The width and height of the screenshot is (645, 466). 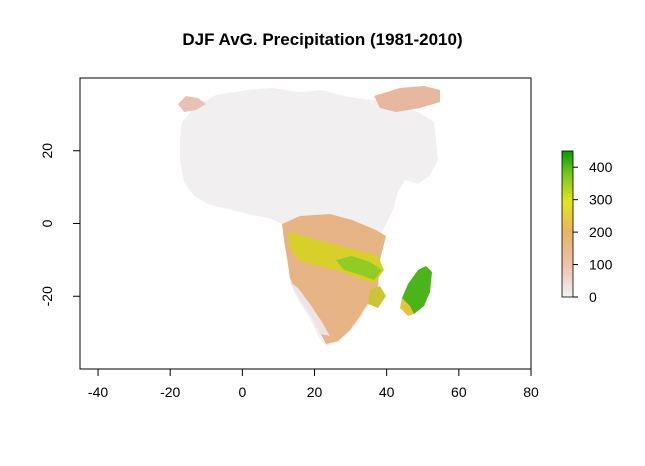 What do you see at coordinates (531, 392) in the screenshot?
I see `x-tick-label: 80` at bounding box center [531, 392].